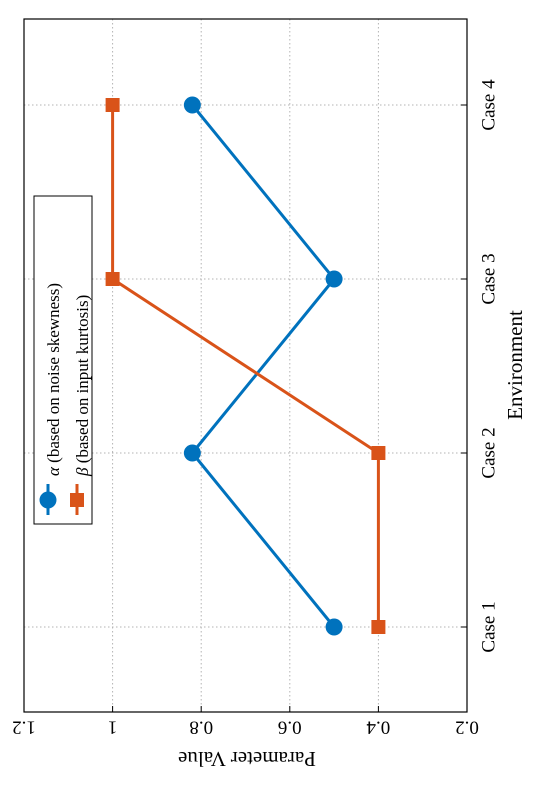 This screenshot has height=793, width=550. I want to click on value-tick-label: 0.2, so click(467, 727).